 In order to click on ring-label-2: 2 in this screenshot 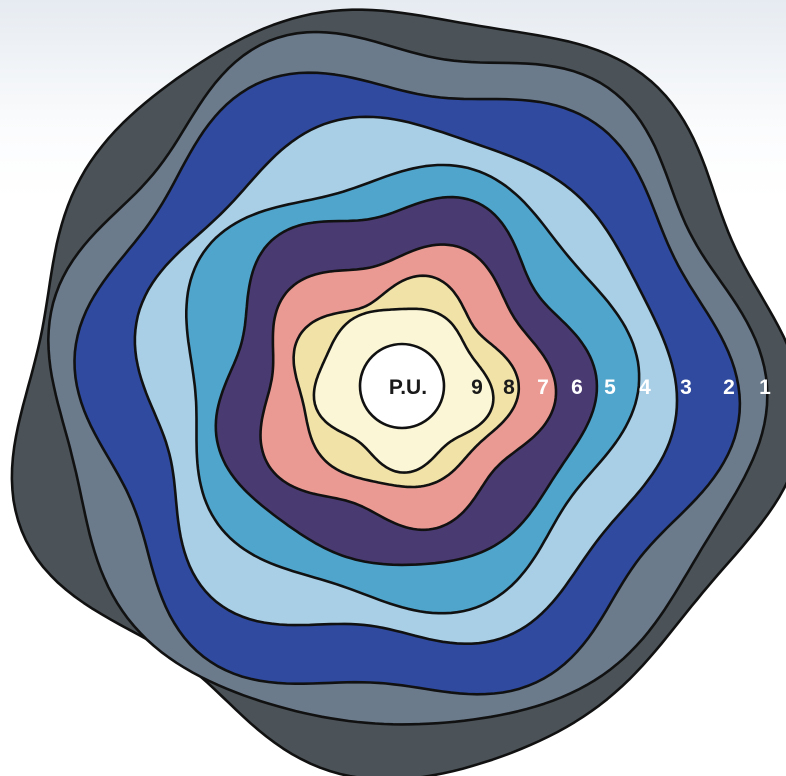, I will do `click(729, 387)`.